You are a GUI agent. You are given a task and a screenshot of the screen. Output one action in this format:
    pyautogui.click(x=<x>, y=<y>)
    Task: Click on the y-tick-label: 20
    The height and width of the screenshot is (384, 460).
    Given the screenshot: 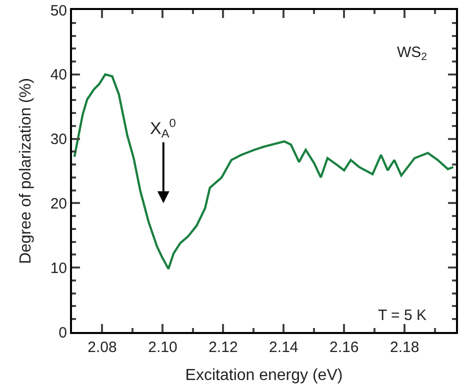 What is the action you would take?
    pyautogui.click(x=58, y=203)
    